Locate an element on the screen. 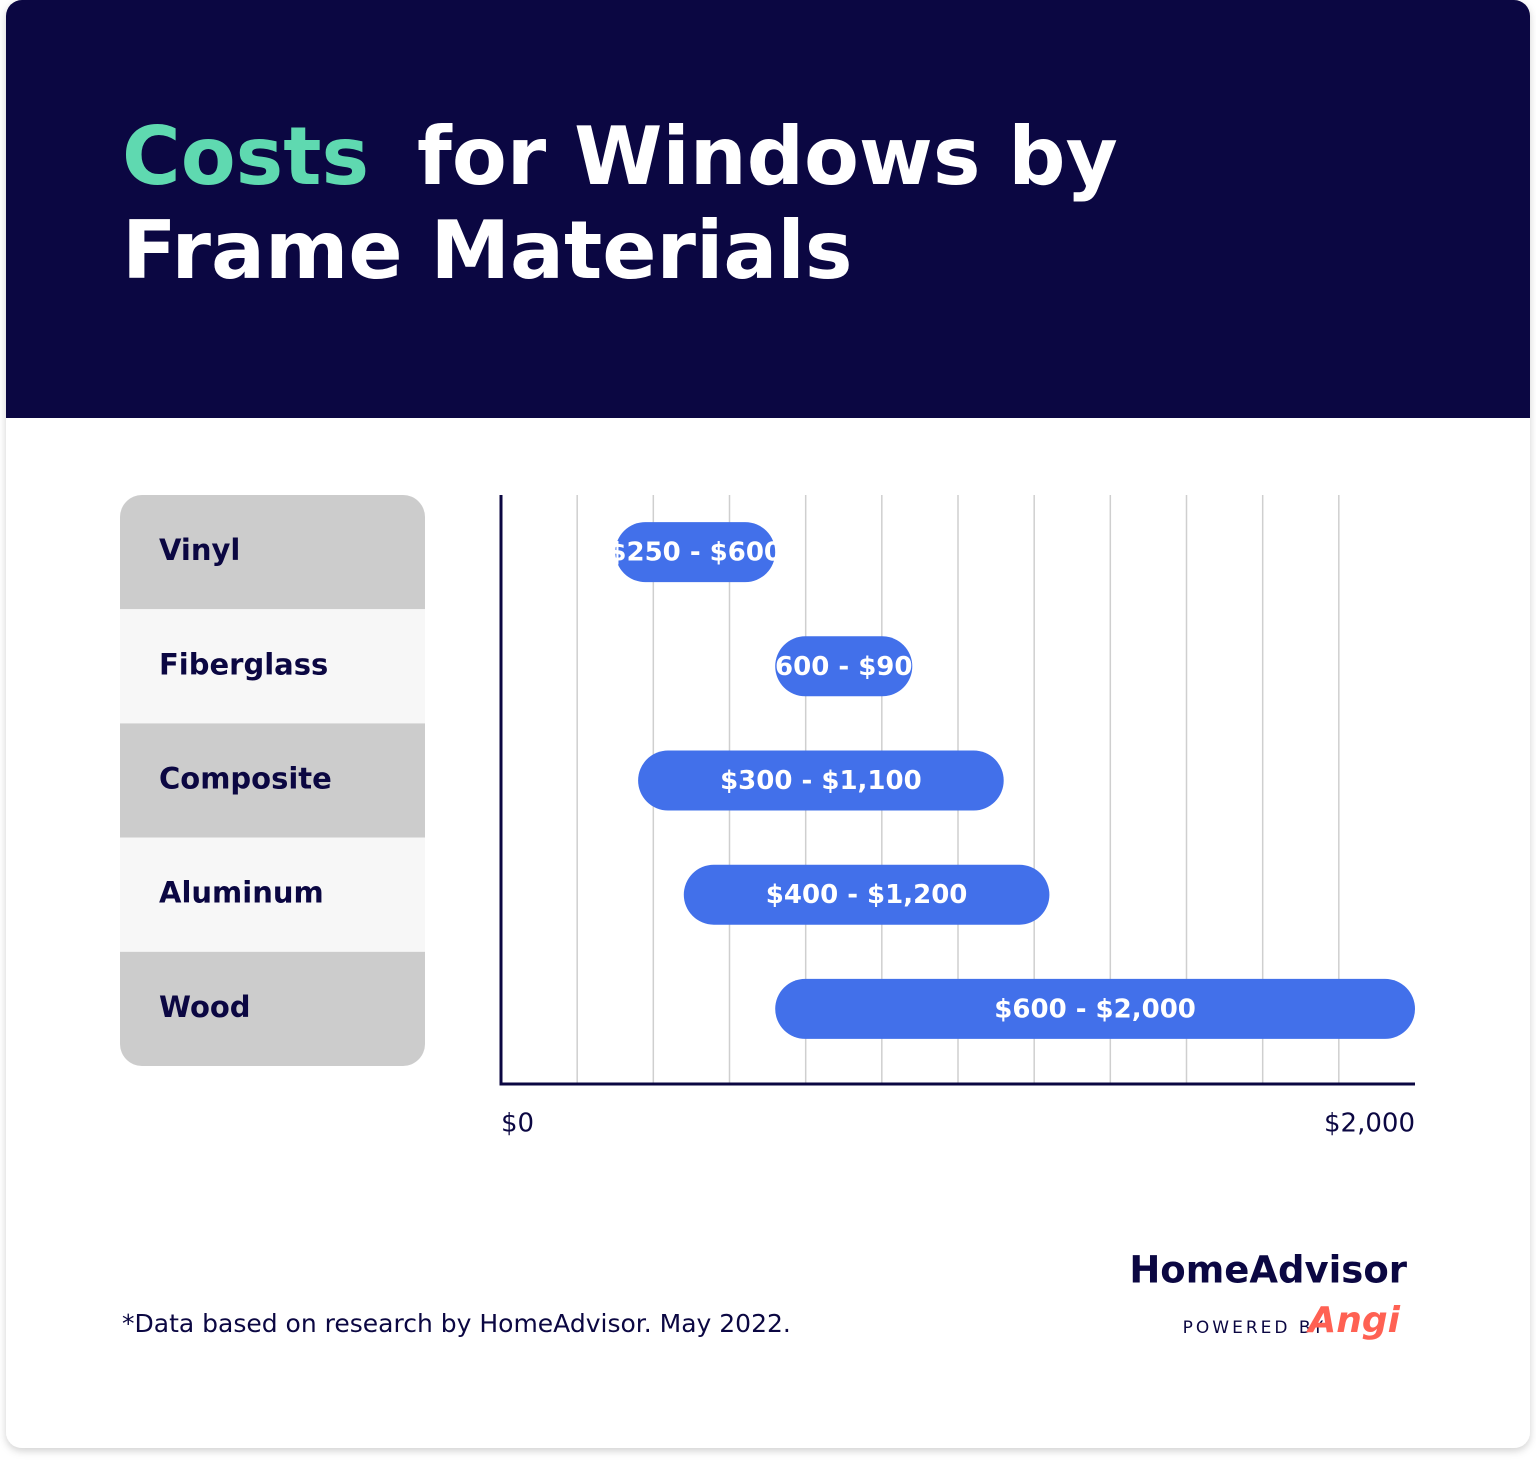 The width and height of the screenshot is (1536, 1464). category-label: Aluminum is located at coordinates (241, 893).